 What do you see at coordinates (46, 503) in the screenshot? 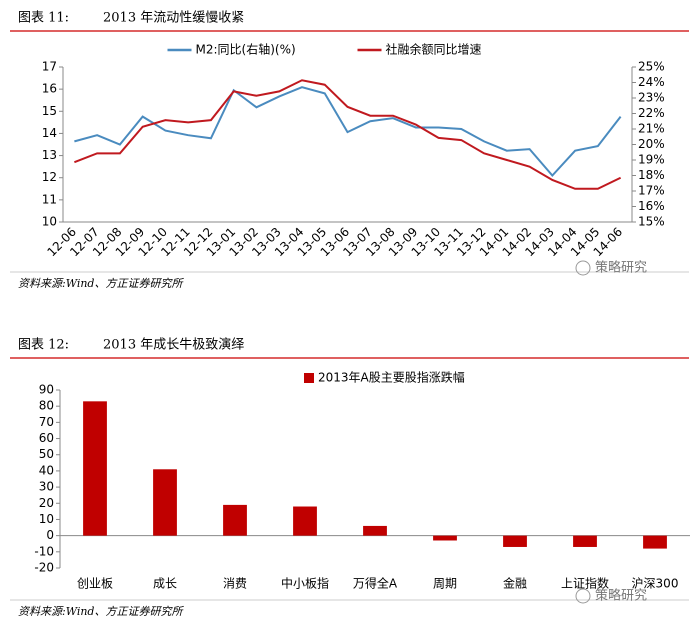
I see `y-tick-label: 20` at bounding box center [46, 503].